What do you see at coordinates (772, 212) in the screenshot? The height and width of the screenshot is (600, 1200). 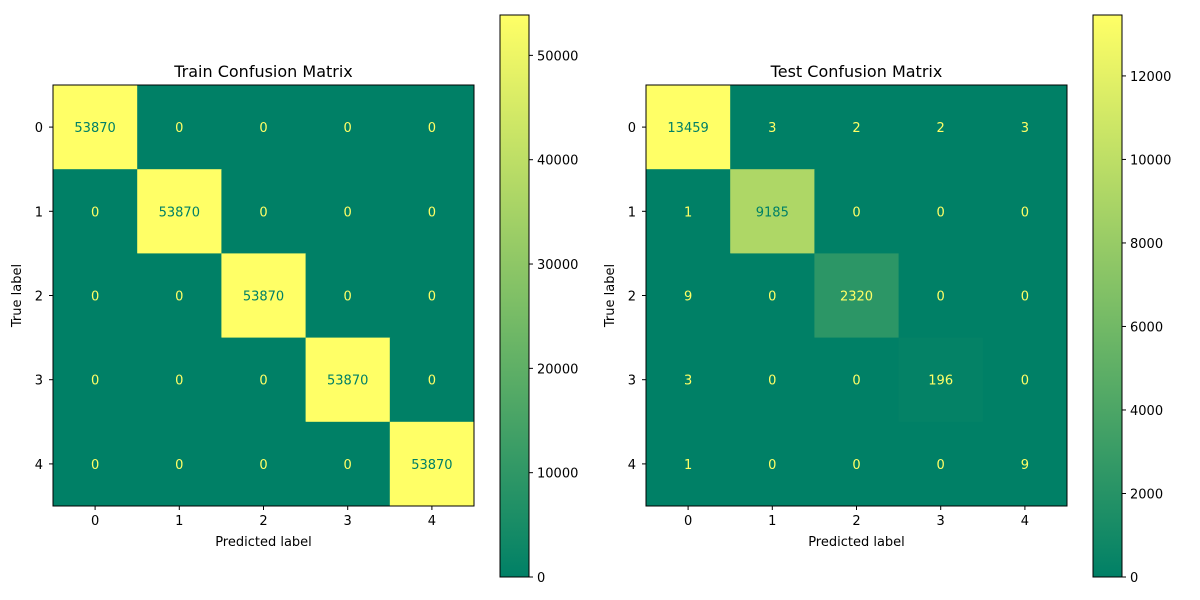 I see `cell-value-label: 9185` at bounding box center [772, 212].